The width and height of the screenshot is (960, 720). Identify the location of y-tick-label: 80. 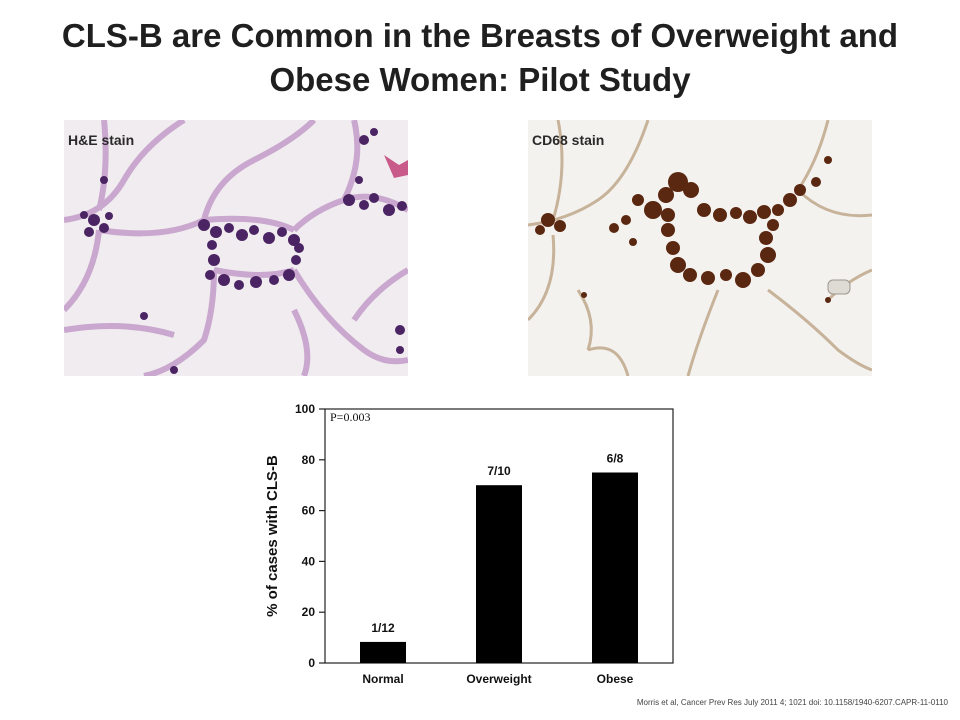
(309, 460).